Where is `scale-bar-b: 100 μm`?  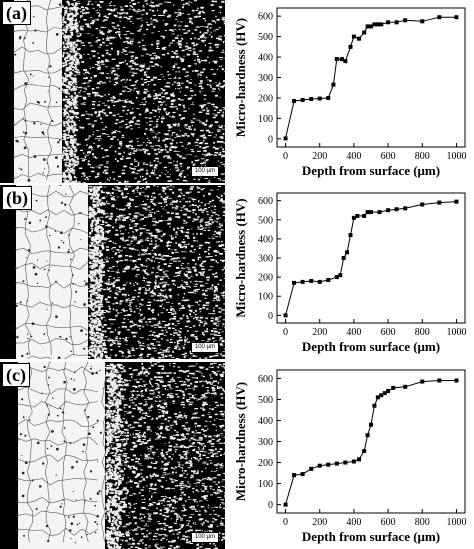
scale-bar-b: 100 μm is located at coordinates (204, 347).